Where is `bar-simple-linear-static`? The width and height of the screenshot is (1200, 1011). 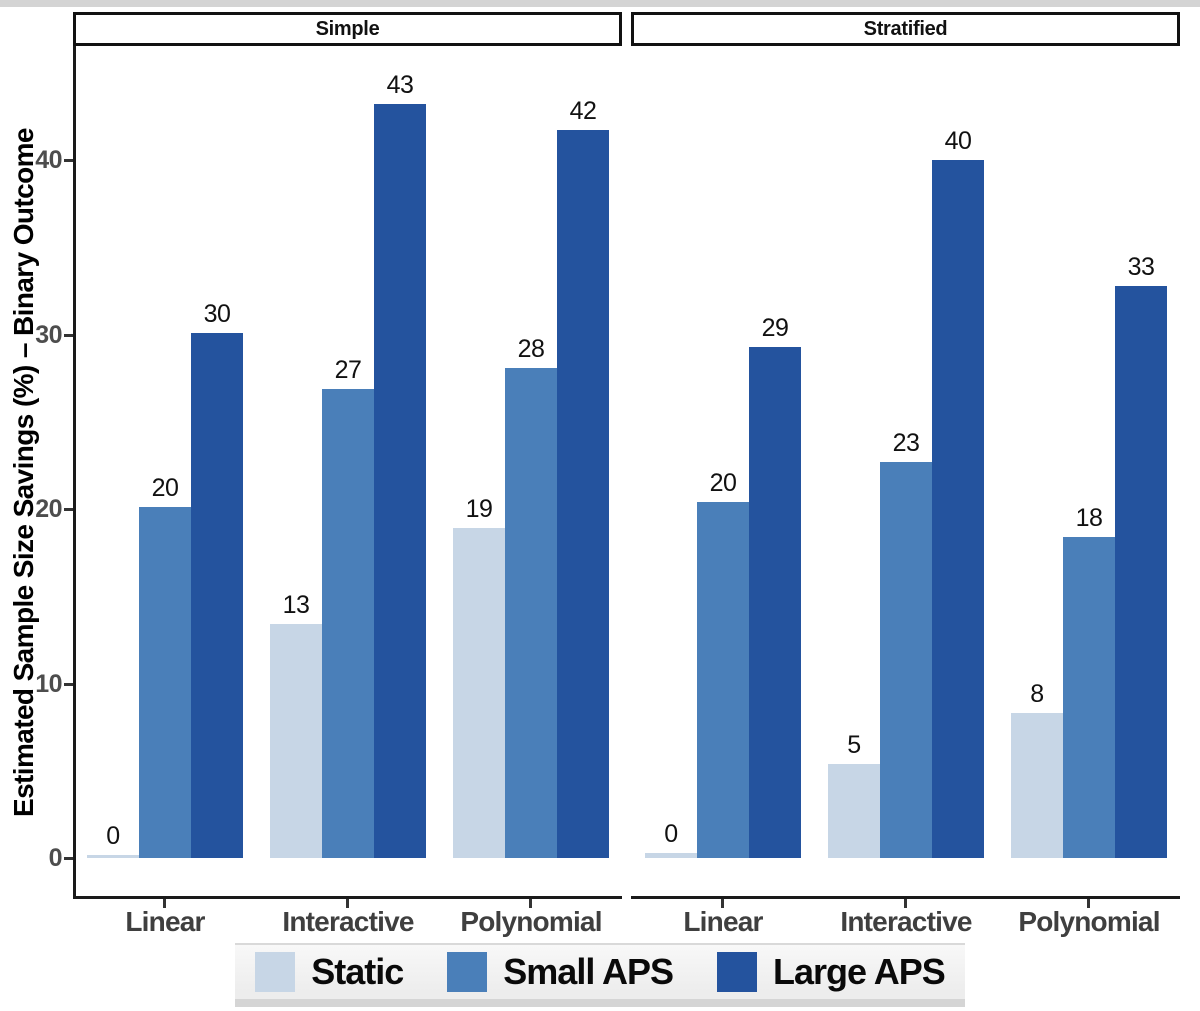 bar-simple-linear-static is located at coordinates (113, 856).